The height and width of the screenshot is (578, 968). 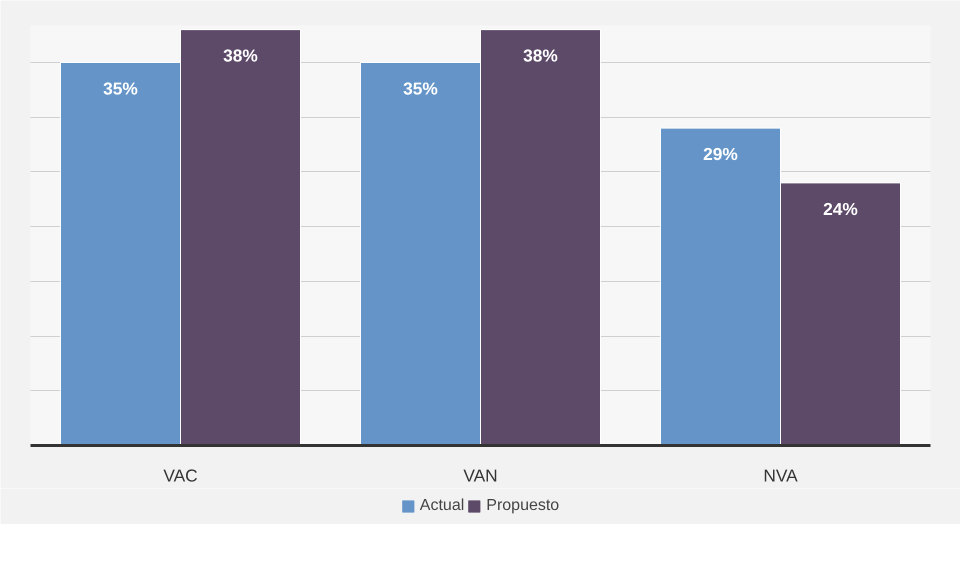 I want to click on data-label: 29%, so click(x=720, y=154).